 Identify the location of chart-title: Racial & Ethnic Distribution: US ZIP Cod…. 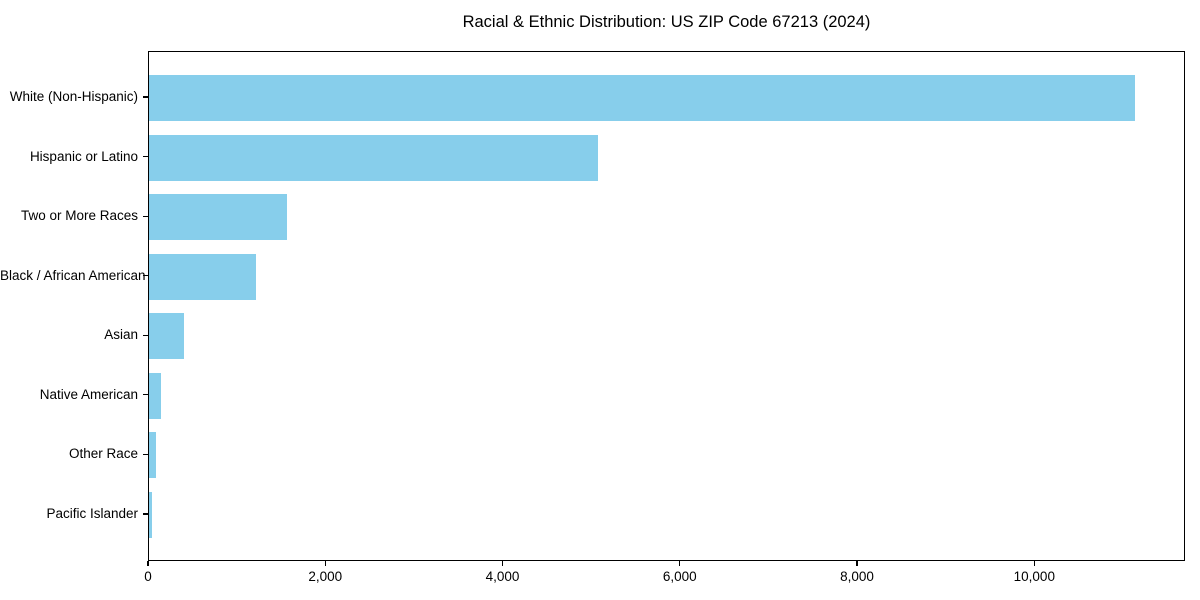
(666, 22).